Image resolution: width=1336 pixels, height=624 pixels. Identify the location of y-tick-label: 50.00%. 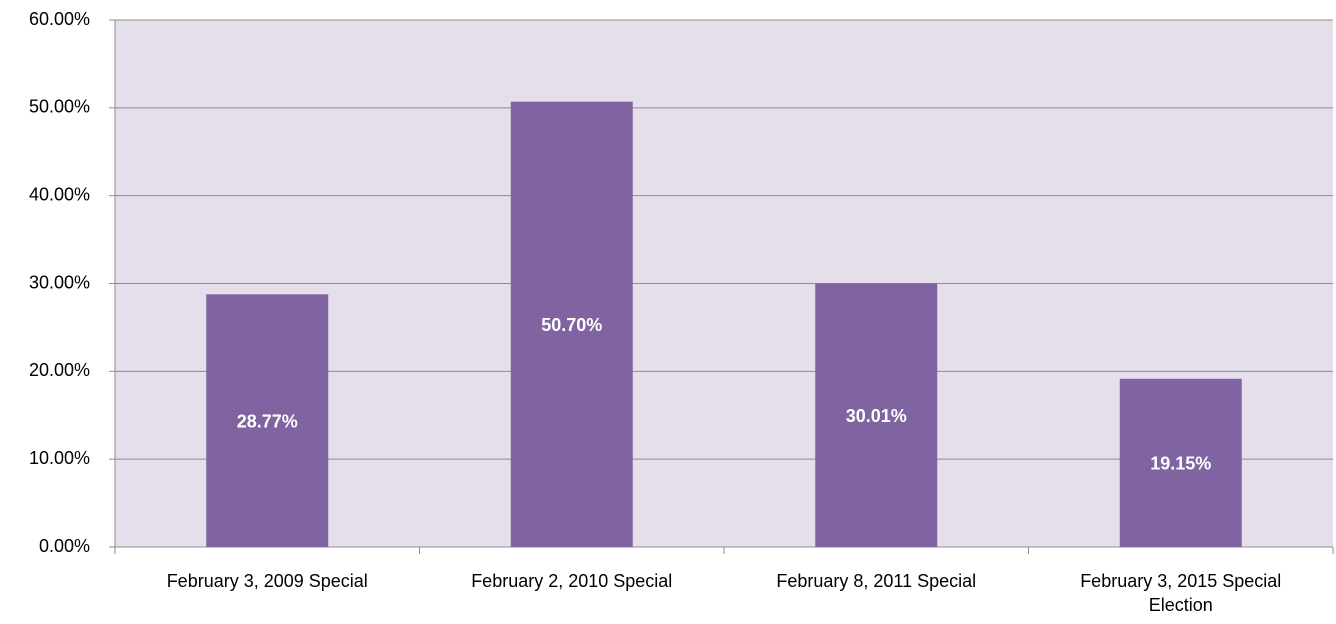
(59, 107).